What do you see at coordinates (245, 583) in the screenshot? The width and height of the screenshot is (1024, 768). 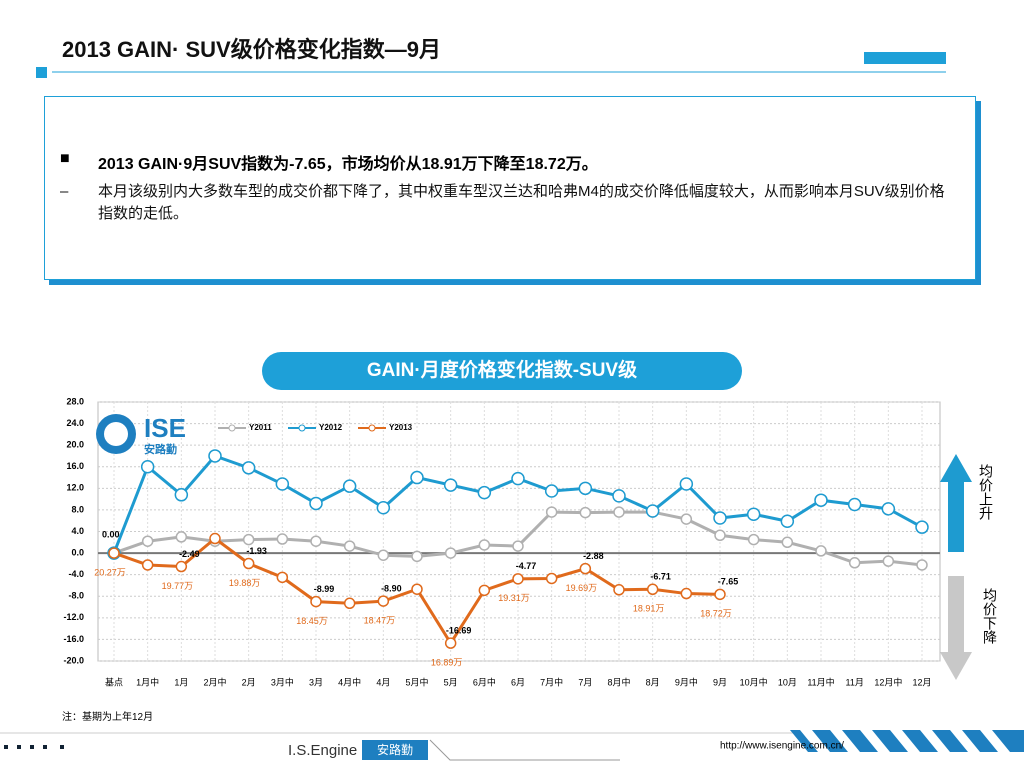 I see `price-label: 19.88万` at bounding box center [245, 583].